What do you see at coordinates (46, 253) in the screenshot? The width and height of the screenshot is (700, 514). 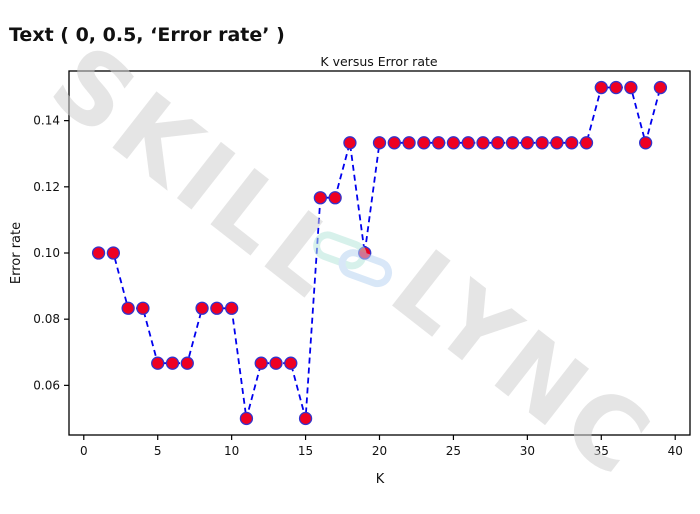 I see `y-tick-label: 0.10` at bounding box center [46, 253].